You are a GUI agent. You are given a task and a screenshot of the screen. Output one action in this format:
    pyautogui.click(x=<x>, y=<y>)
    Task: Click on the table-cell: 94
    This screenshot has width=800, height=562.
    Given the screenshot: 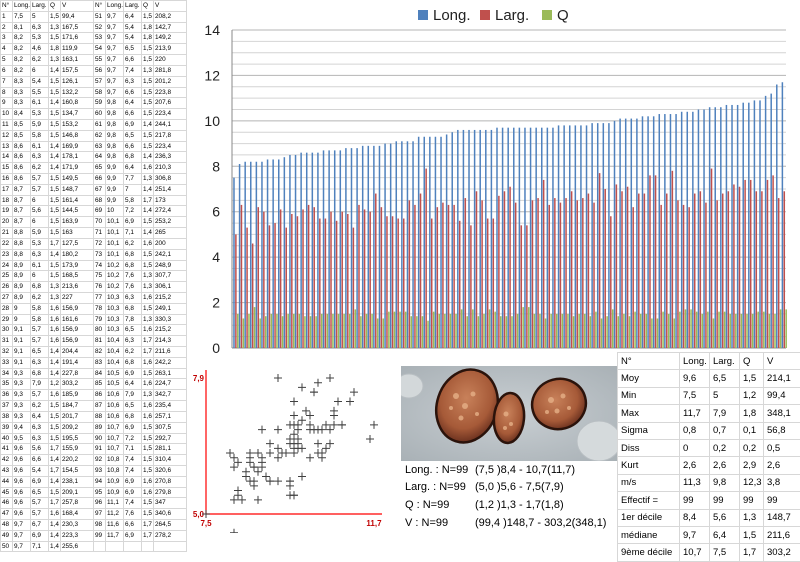 What is the action you would take?
    pyautogui.click(x=100, y=481)
    